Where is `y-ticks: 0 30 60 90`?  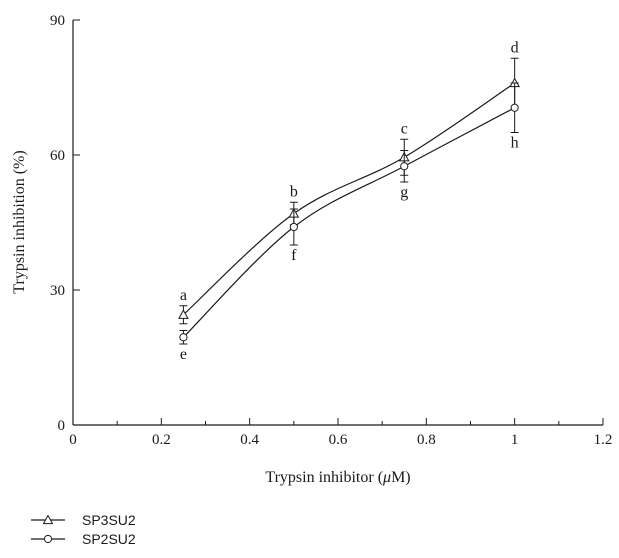 y-ticks: 0 30 60 90 is located at coordinates (65, 223).